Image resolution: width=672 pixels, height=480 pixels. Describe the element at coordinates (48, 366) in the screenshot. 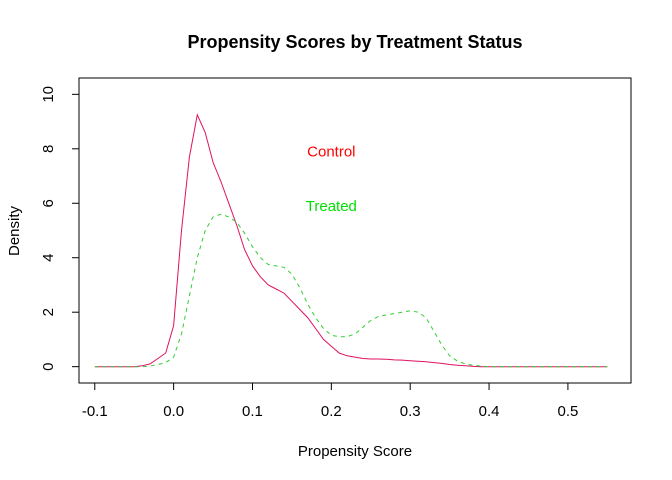

I see `y-tick-label: 0` at that location.